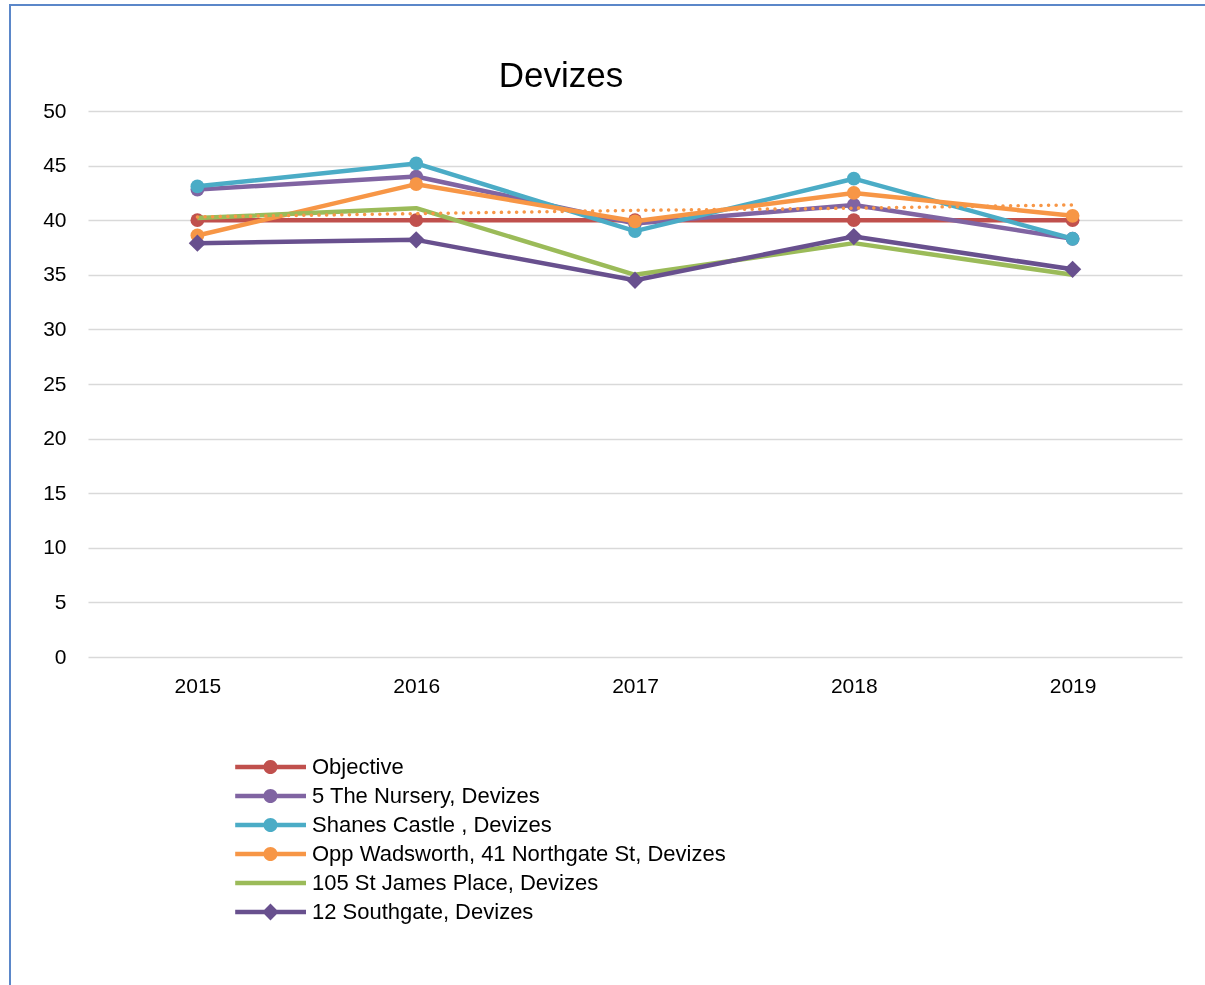  Describe the element at coordinates (55, 274) in the screenshot. I see `y-tick-label: 35` at that location.